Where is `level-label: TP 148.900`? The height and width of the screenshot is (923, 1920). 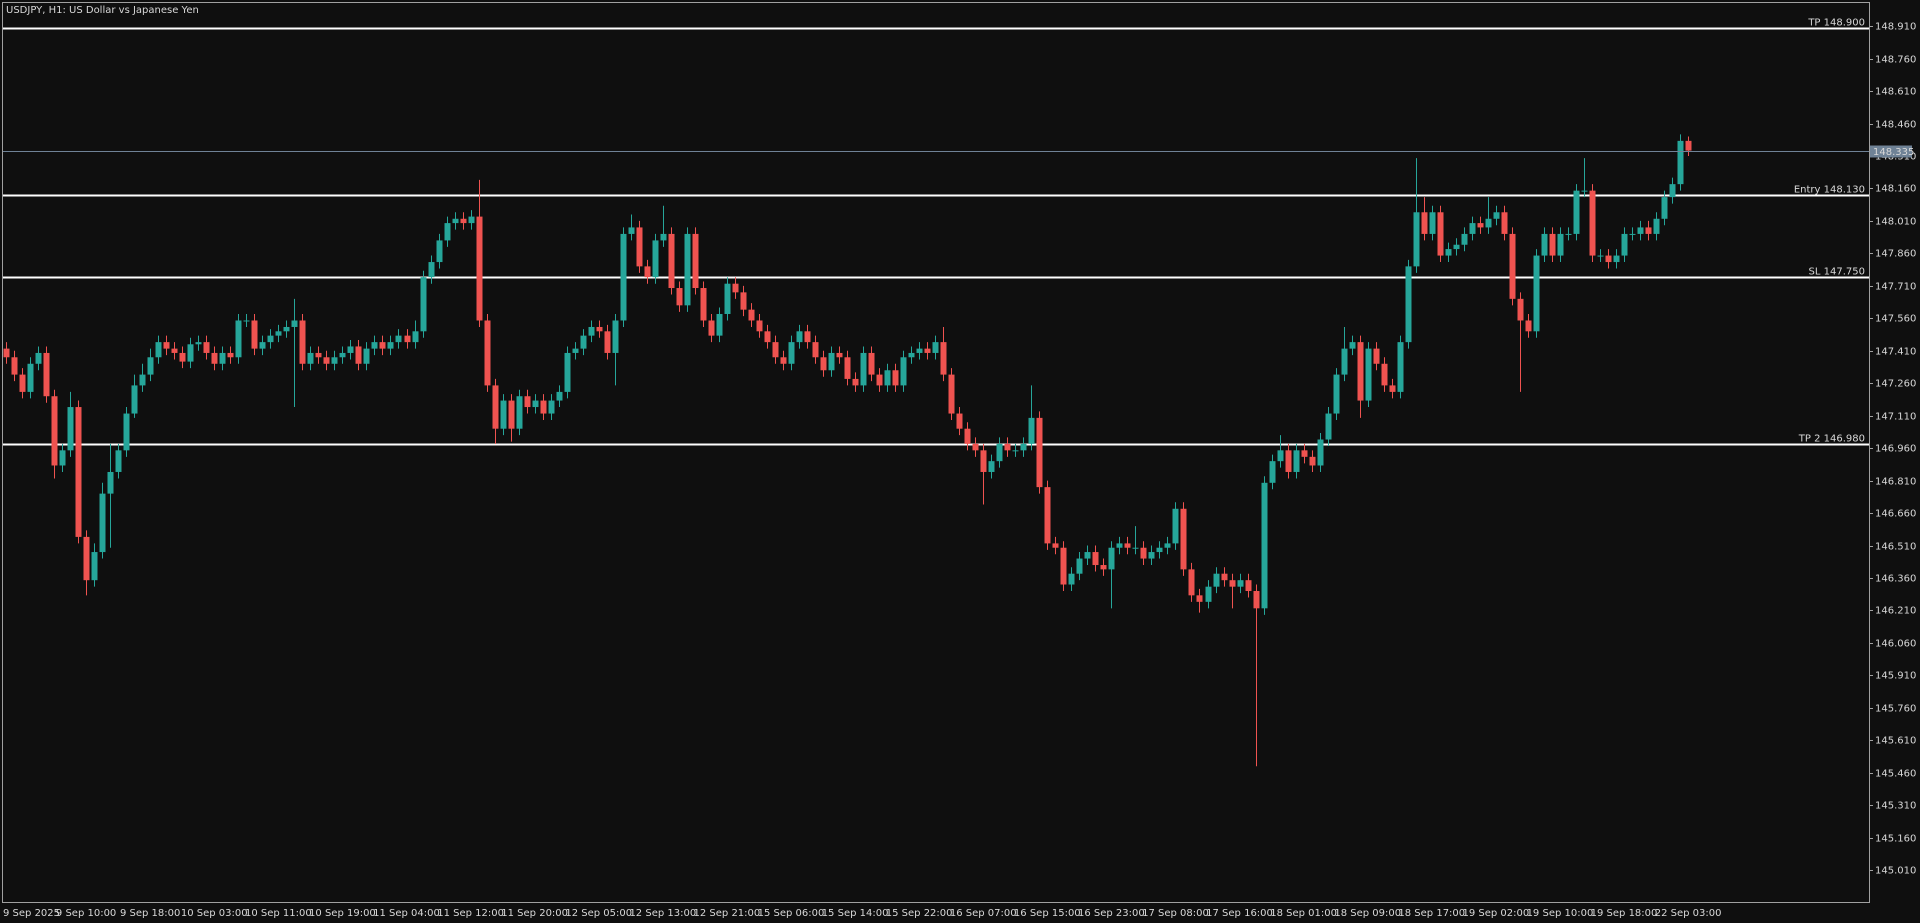 level-label: TP 148.900 is located at coordinates (1836, 23).